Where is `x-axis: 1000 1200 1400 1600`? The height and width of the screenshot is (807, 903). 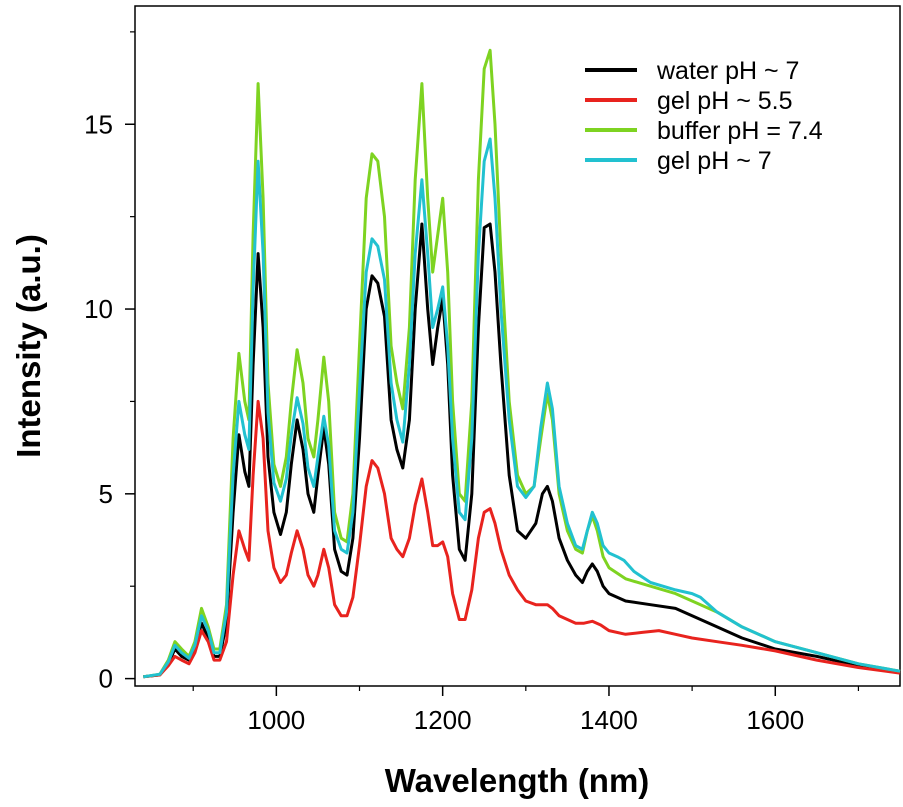 x-axis: 1000 1200 1400 1600 is located at coordinates (526, 710).